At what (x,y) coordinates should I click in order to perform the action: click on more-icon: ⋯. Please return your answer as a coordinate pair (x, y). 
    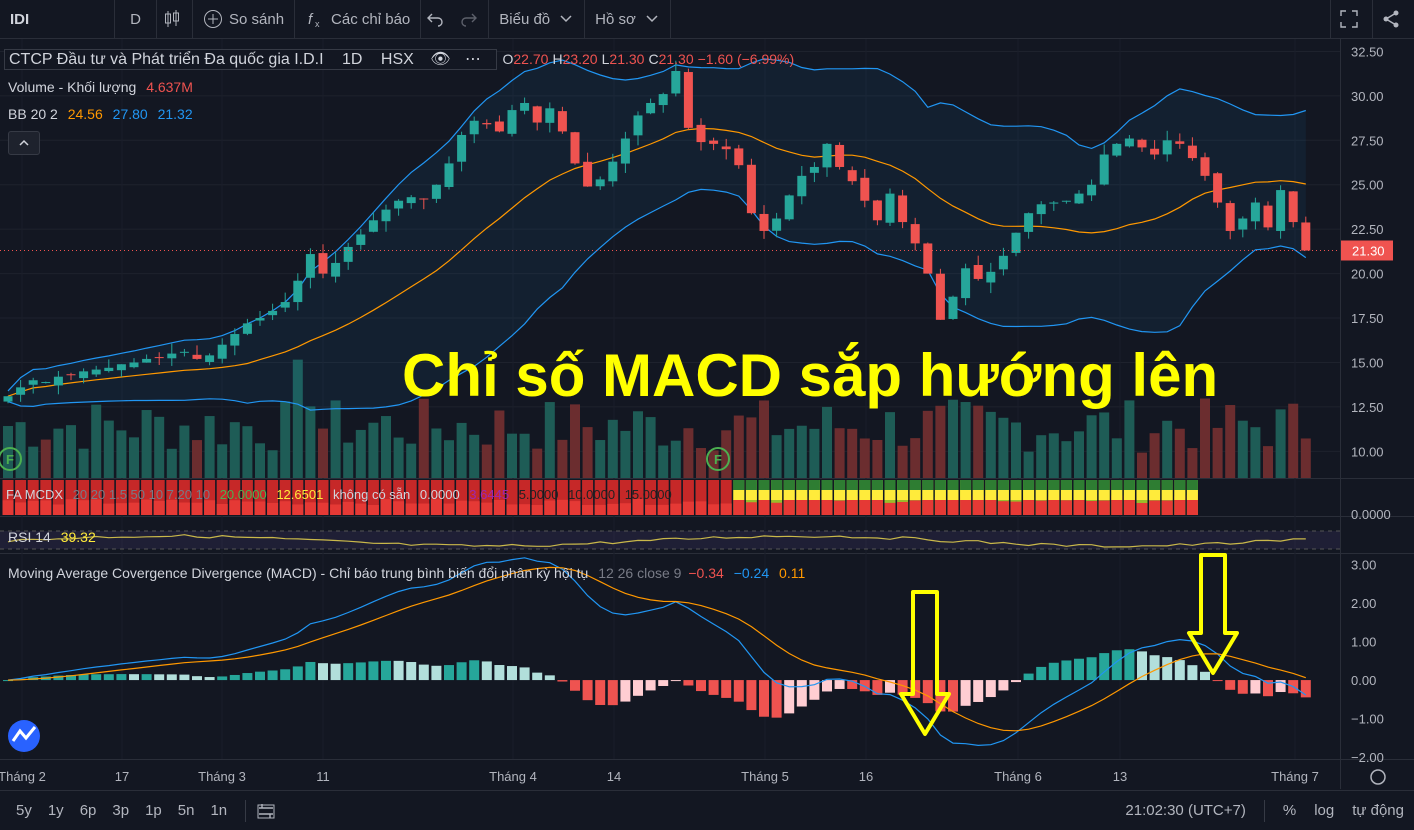
    Looking at the image, I should click on (473, 59).